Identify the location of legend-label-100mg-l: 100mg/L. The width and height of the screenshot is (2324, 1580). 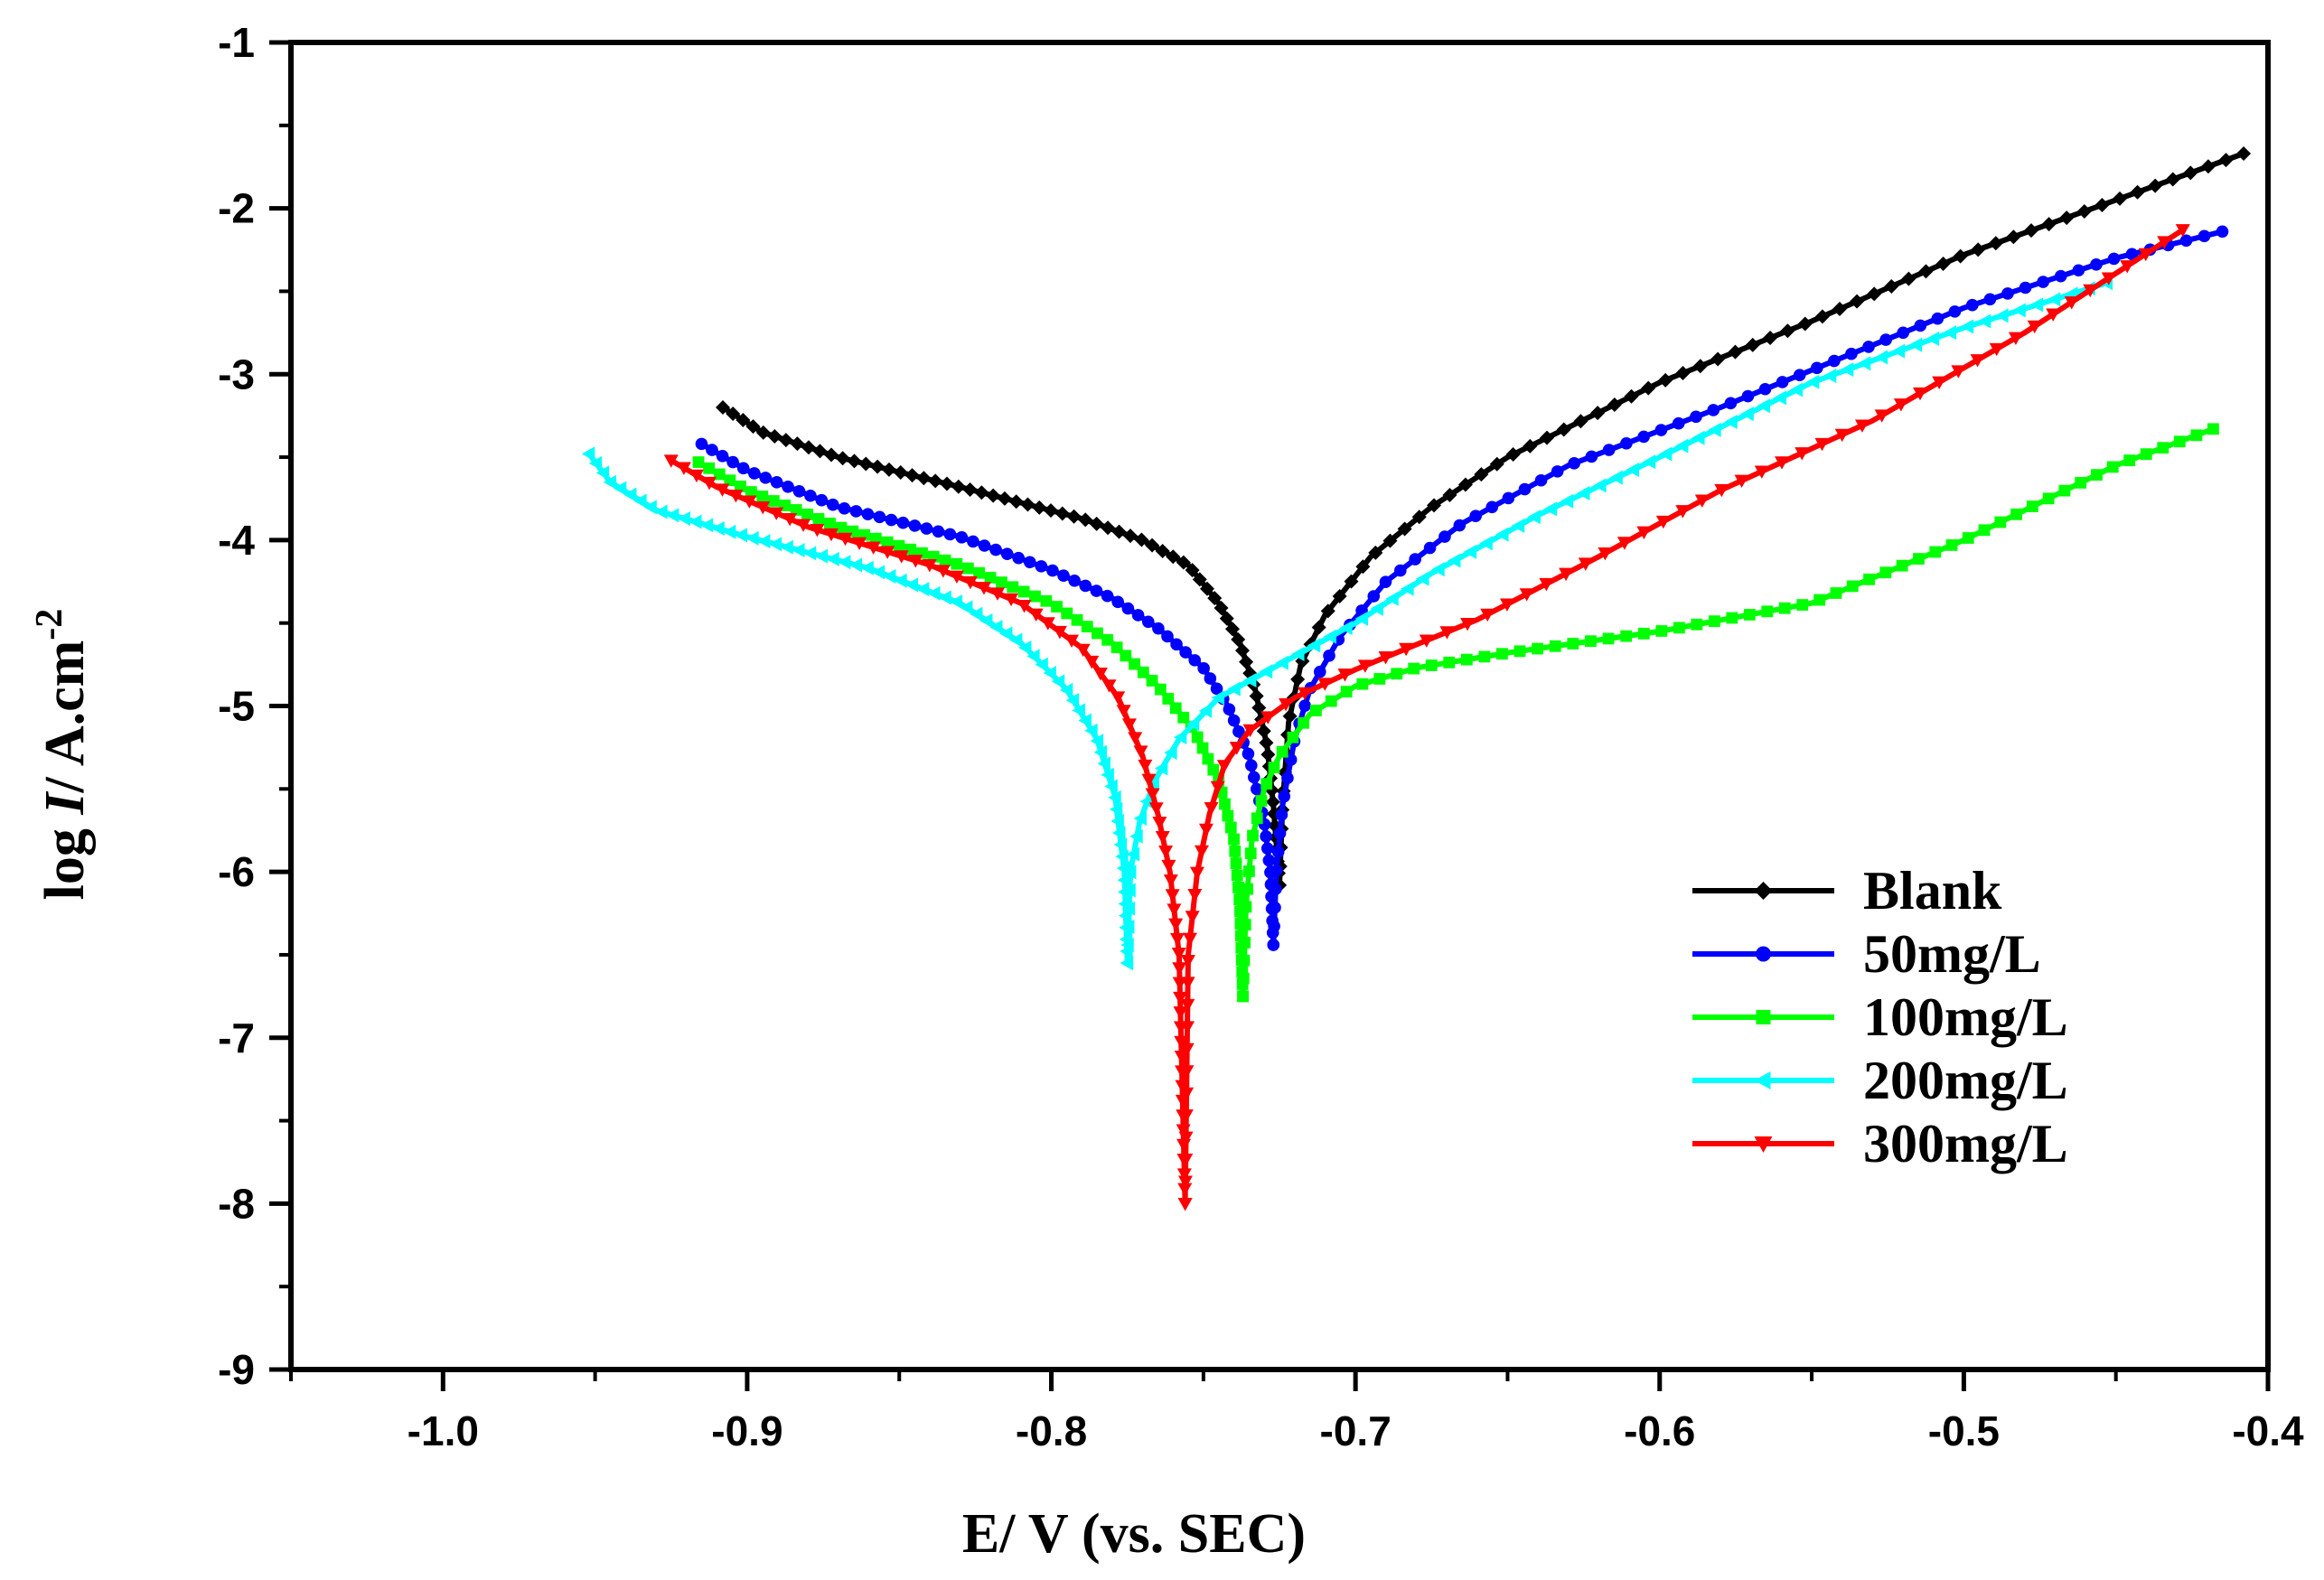
(1965, 1017).